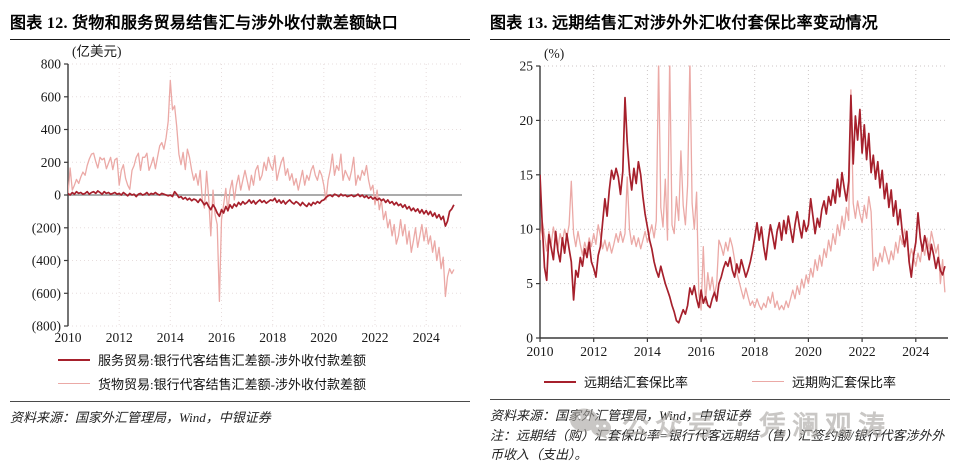 The image size is (960, 474). I want to click on y-axis-unit-label: (%), so click(554, 53).